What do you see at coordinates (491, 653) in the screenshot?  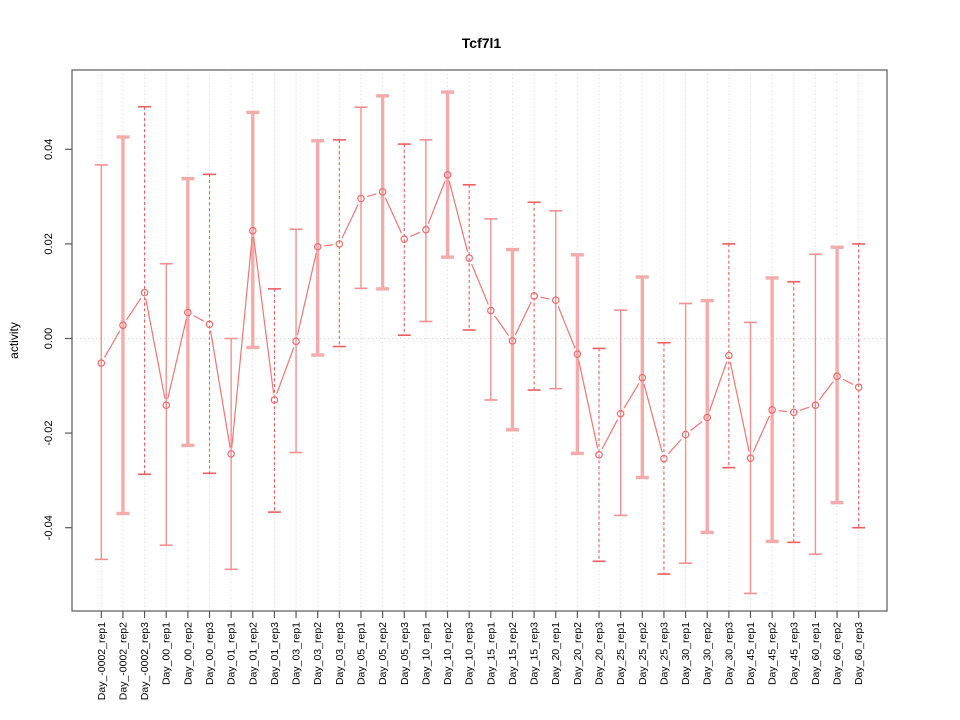 I see `x-tick-label: Day_15_rep1` at bounding box center [491, 653].